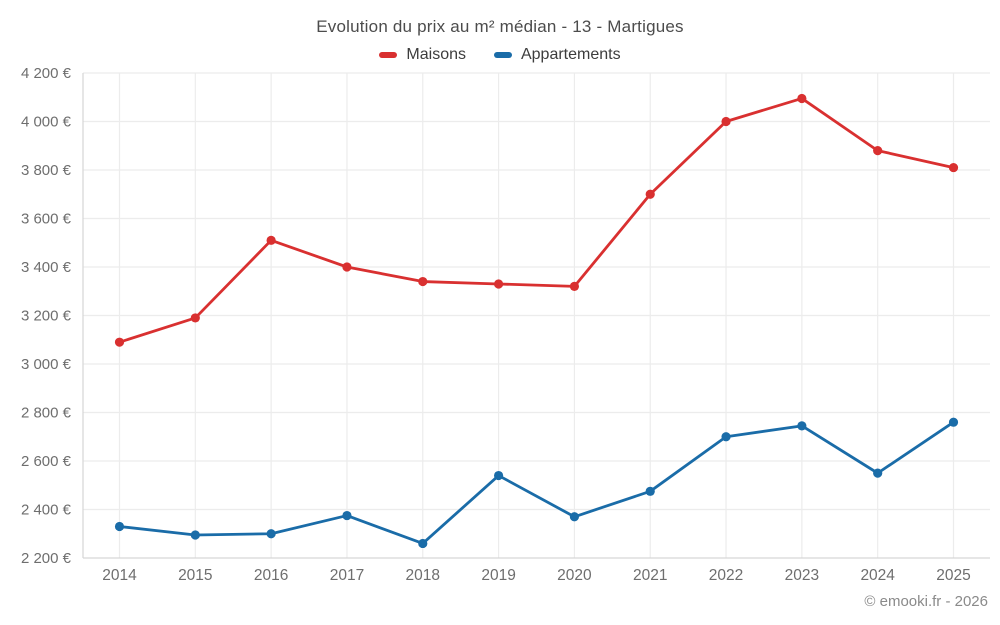 This screenshot has height=625, width=1000. Describe the element at coordinates (119, 342) in the screenshot. I see `data-point-maisons-2014` at that location.